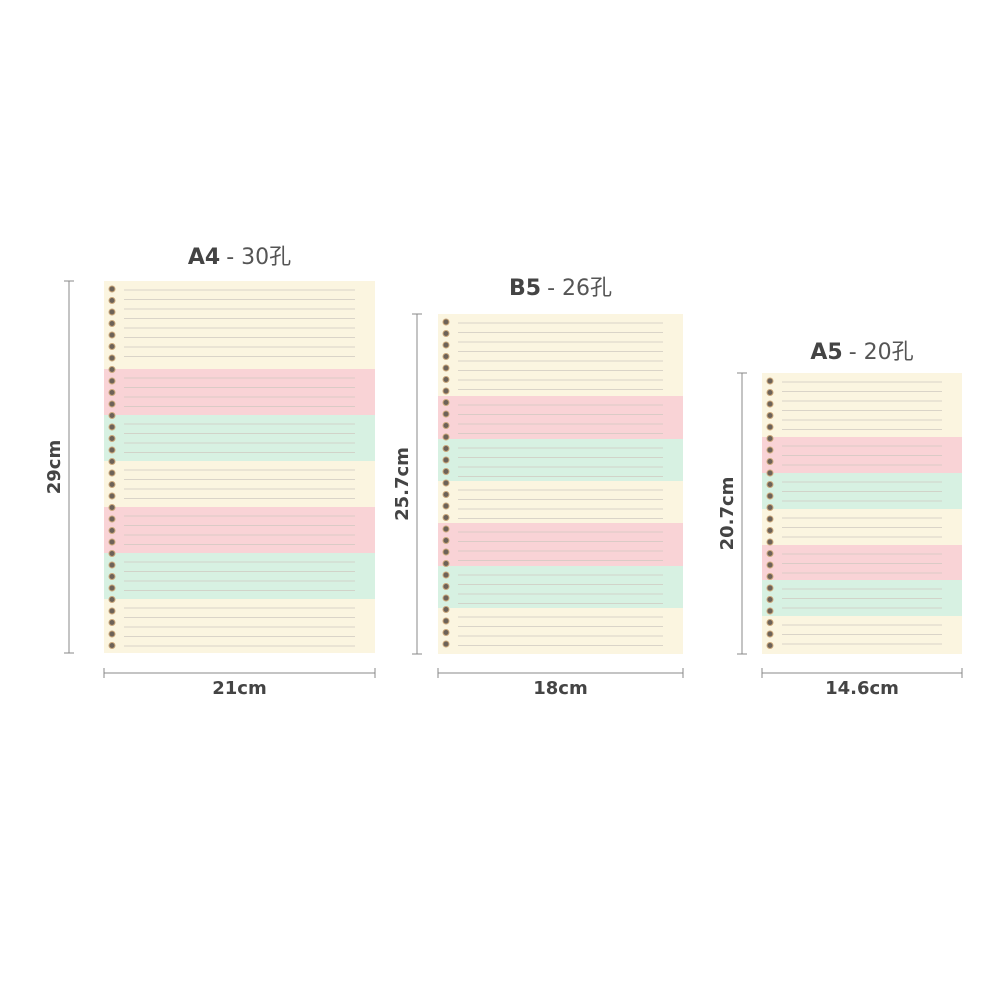 The image size is (1000, 1000). I want to click on size-name: B5, so click(525, 288).